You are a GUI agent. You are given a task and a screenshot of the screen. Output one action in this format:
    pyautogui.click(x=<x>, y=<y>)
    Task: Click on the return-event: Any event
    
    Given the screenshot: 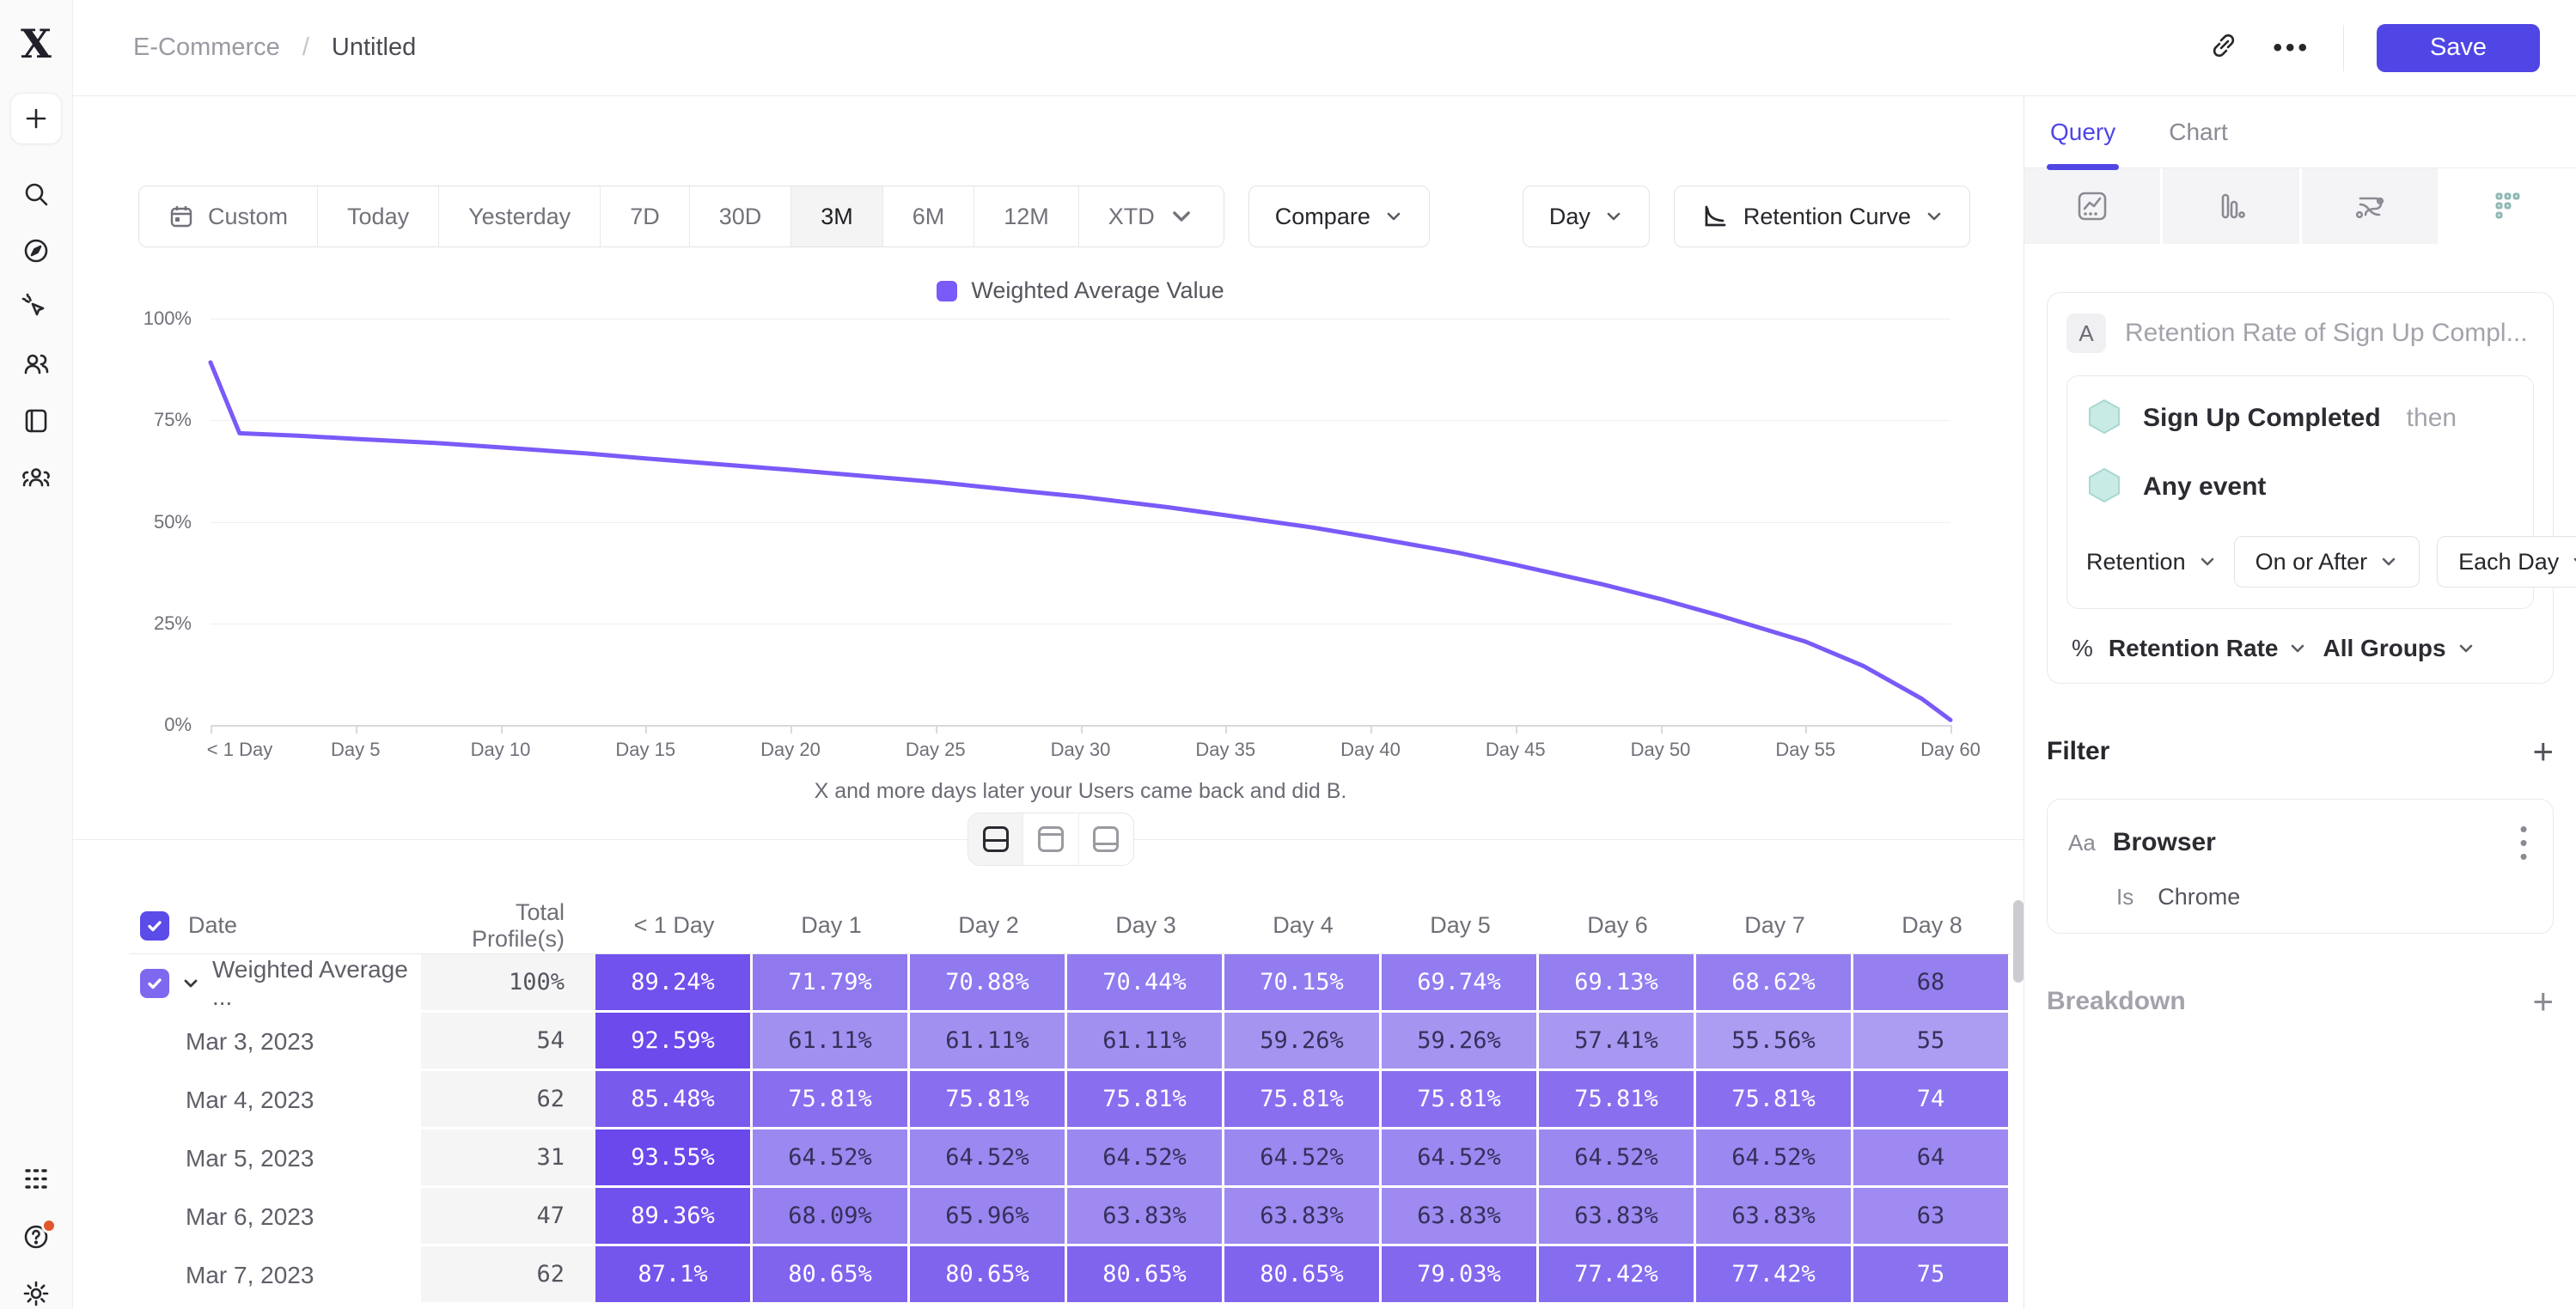 What is the action you would take?
    pyautogui.click(x=2205, y=486)
    